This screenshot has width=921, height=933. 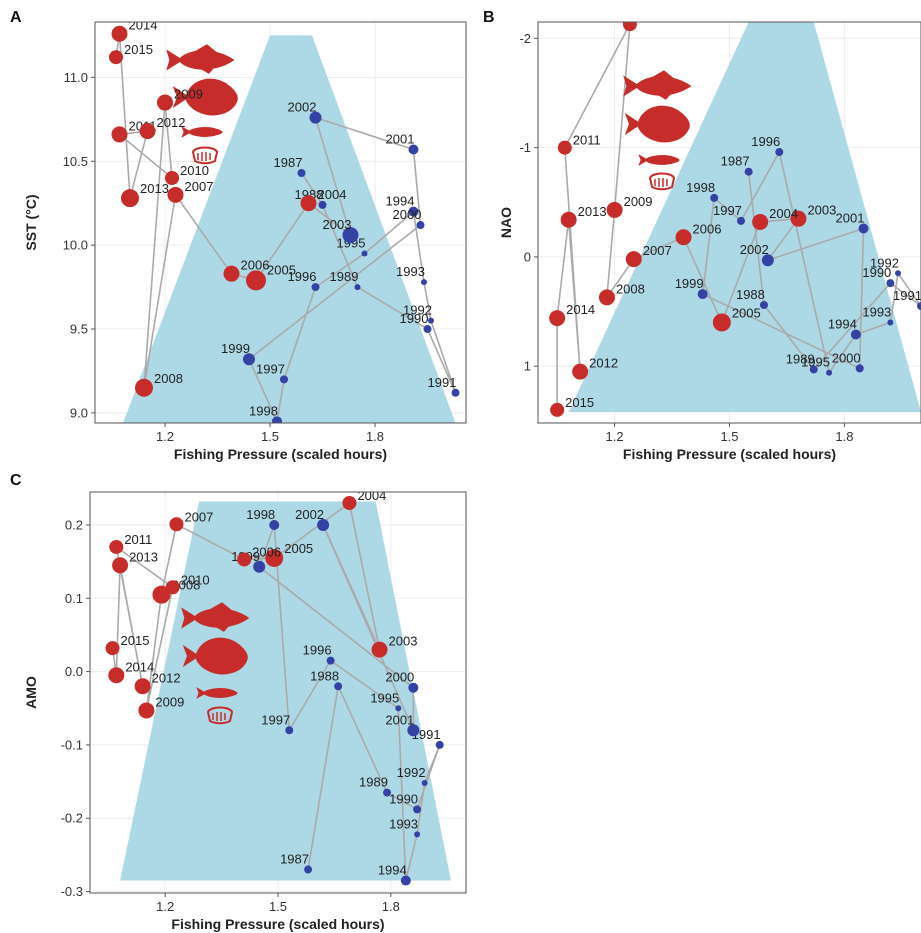 What do you see at coordinates (846, 357) in the screenshot?
I see `data-label-2000: 2000` at bounding box center [846, 357].